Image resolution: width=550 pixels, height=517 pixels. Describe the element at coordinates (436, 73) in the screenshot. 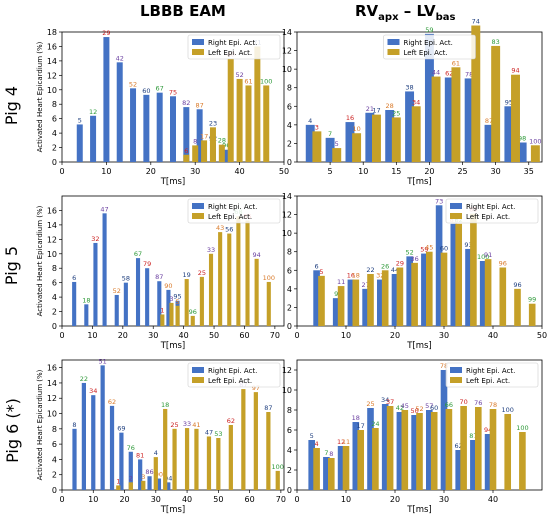

I see `bar-data-label: 44` at that location.